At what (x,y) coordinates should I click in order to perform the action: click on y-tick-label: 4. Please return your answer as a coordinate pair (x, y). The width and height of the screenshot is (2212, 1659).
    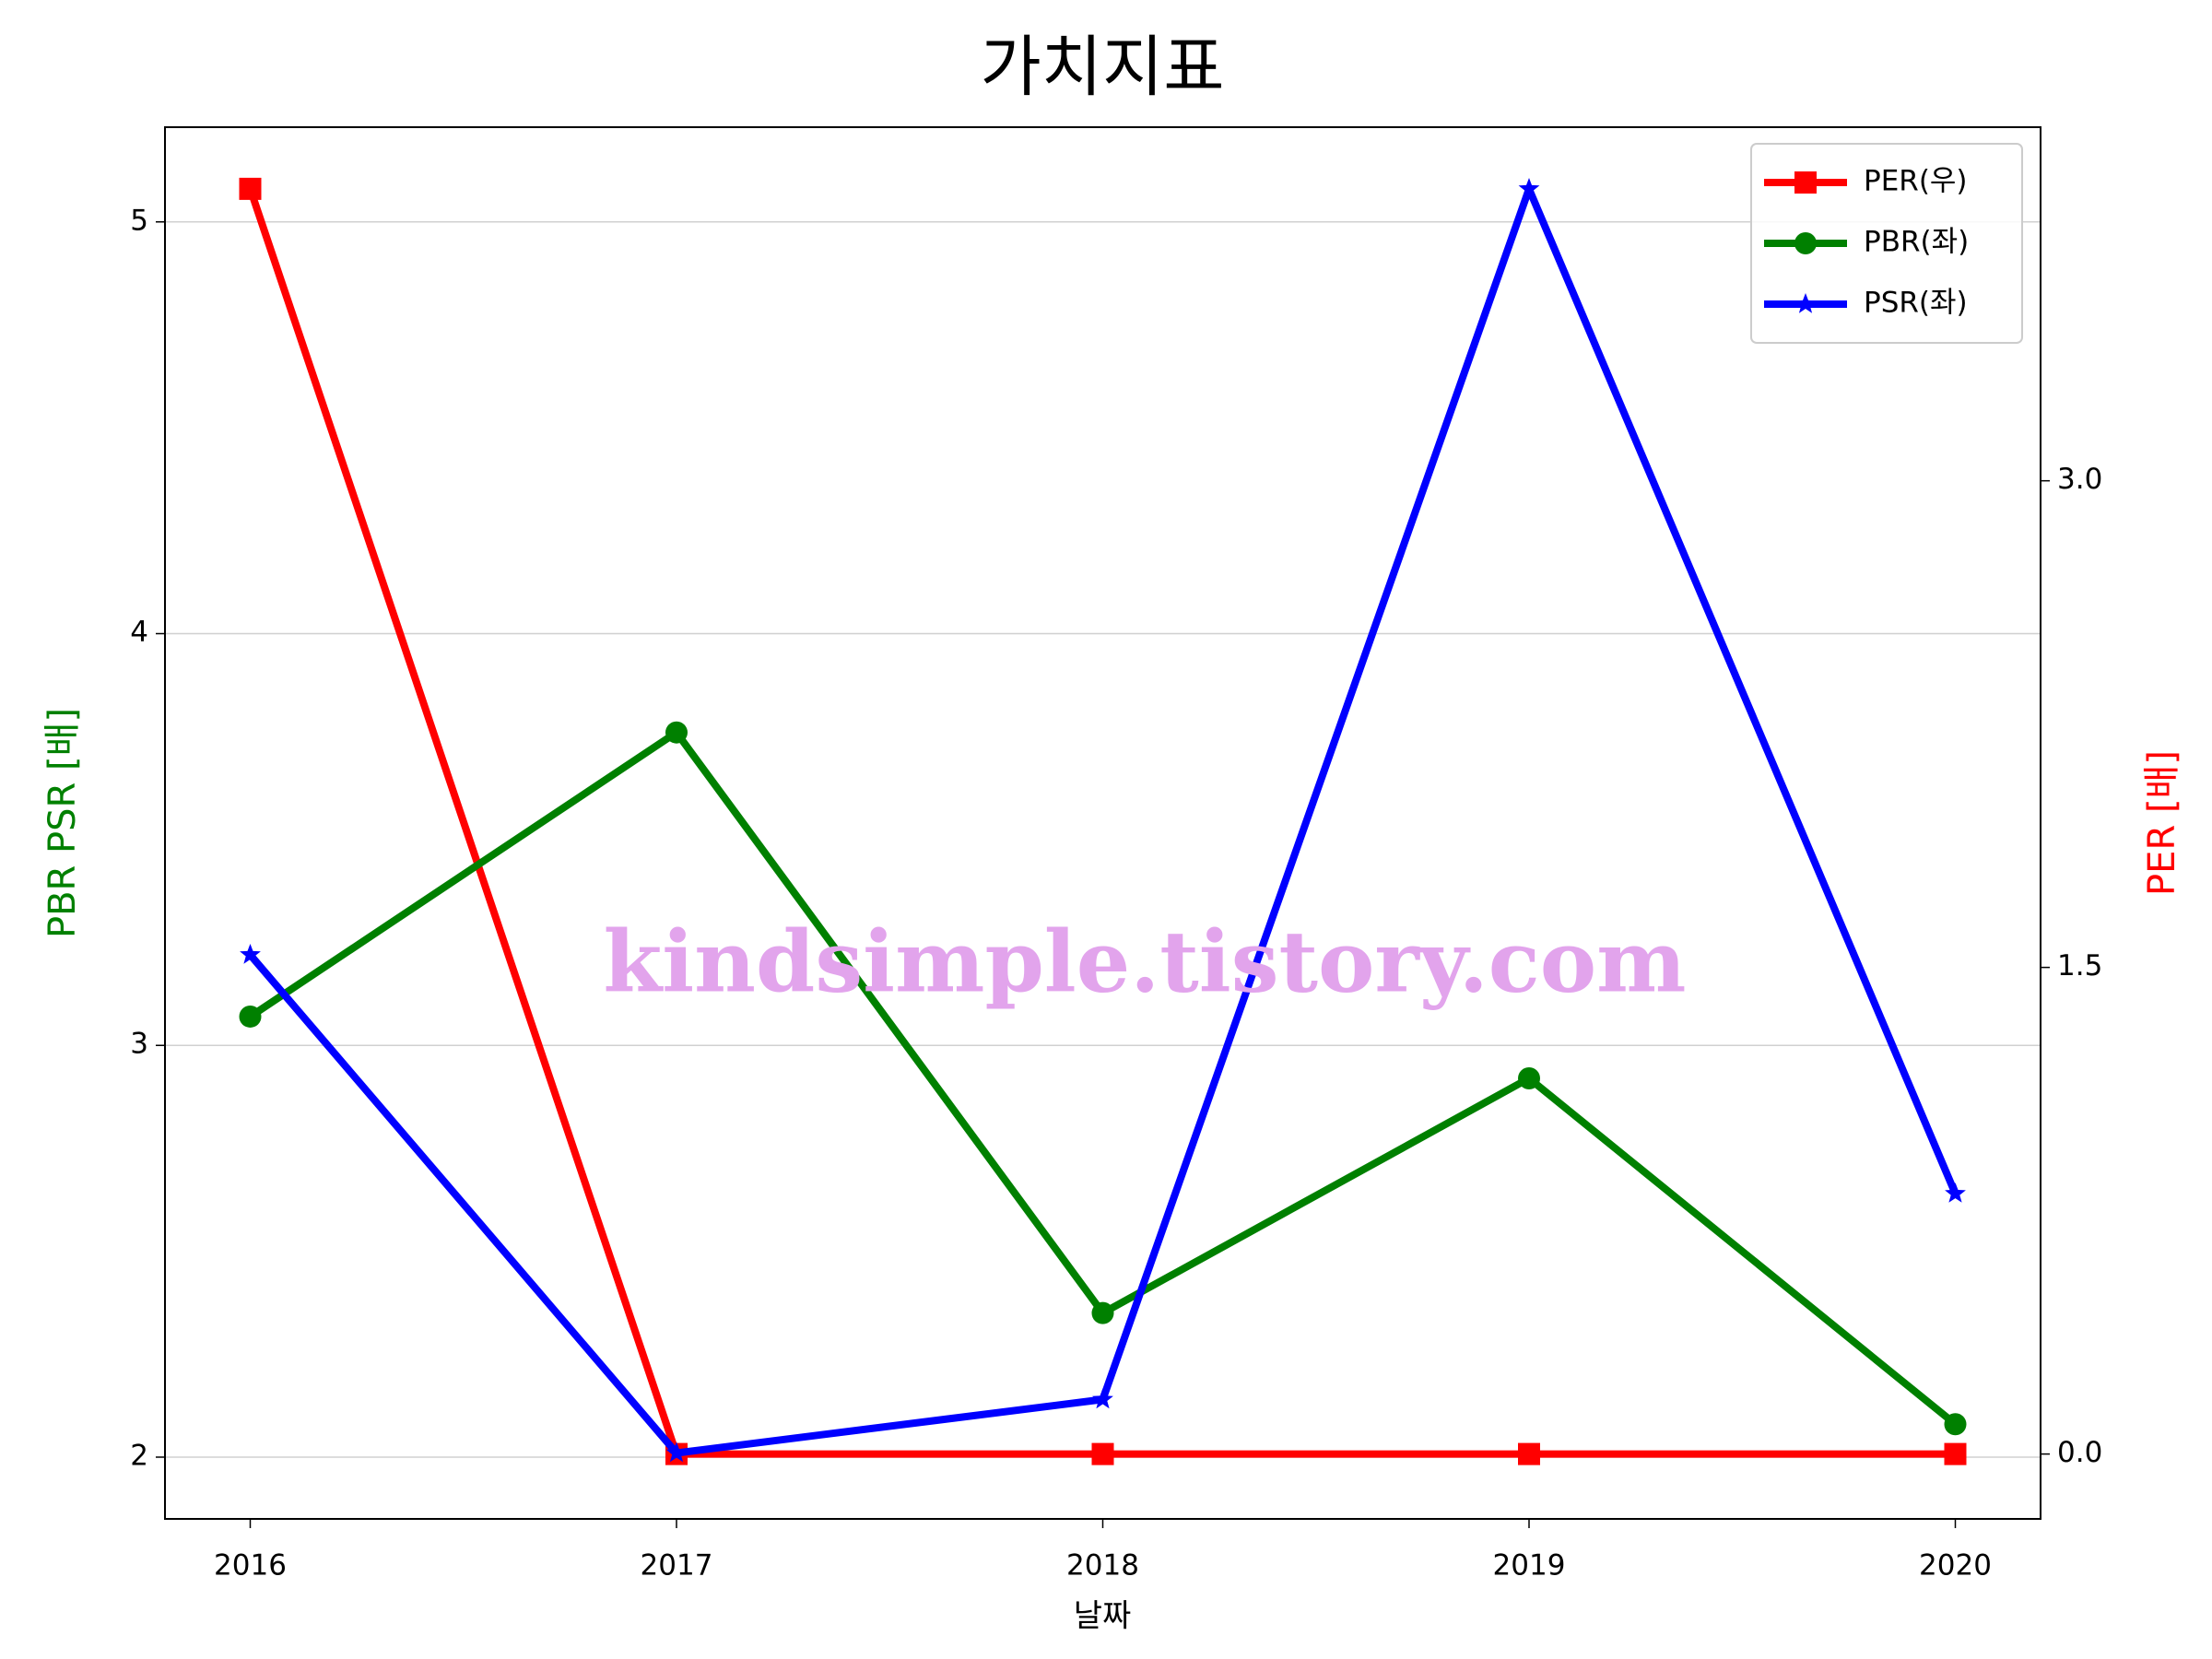
    Looking at the image, I should click on (139, 632).